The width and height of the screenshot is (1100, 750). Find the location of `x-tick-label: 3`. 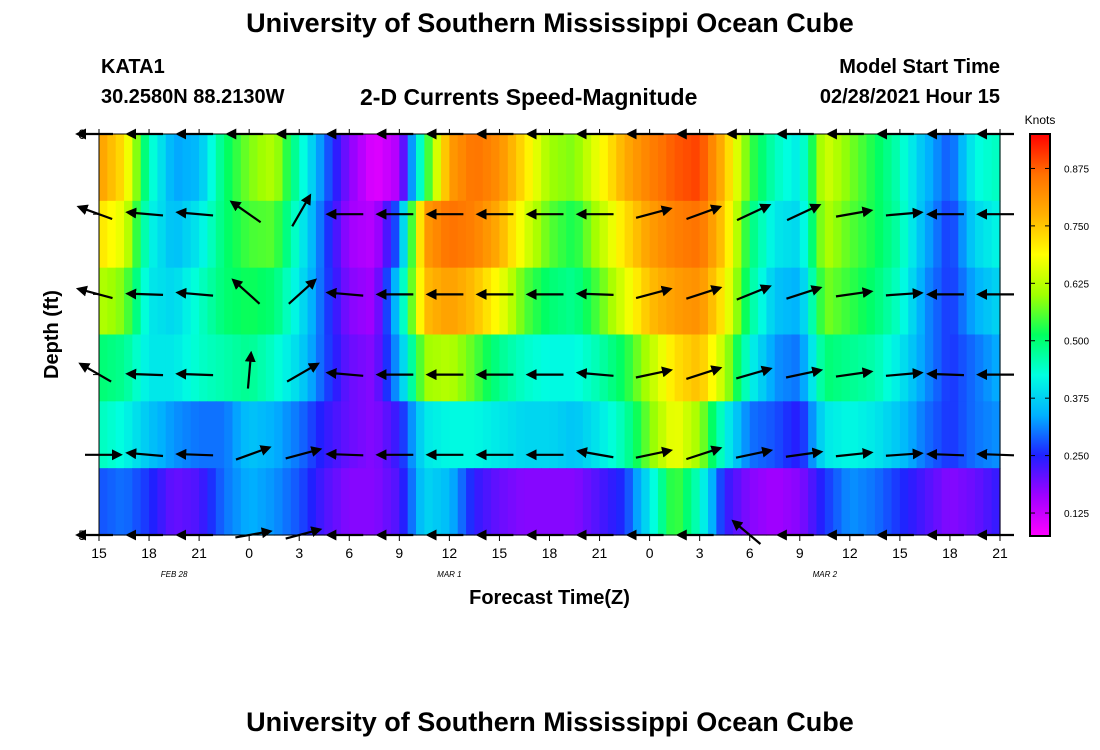

x-tick-label: 3 is located at coordinates (299, 553).